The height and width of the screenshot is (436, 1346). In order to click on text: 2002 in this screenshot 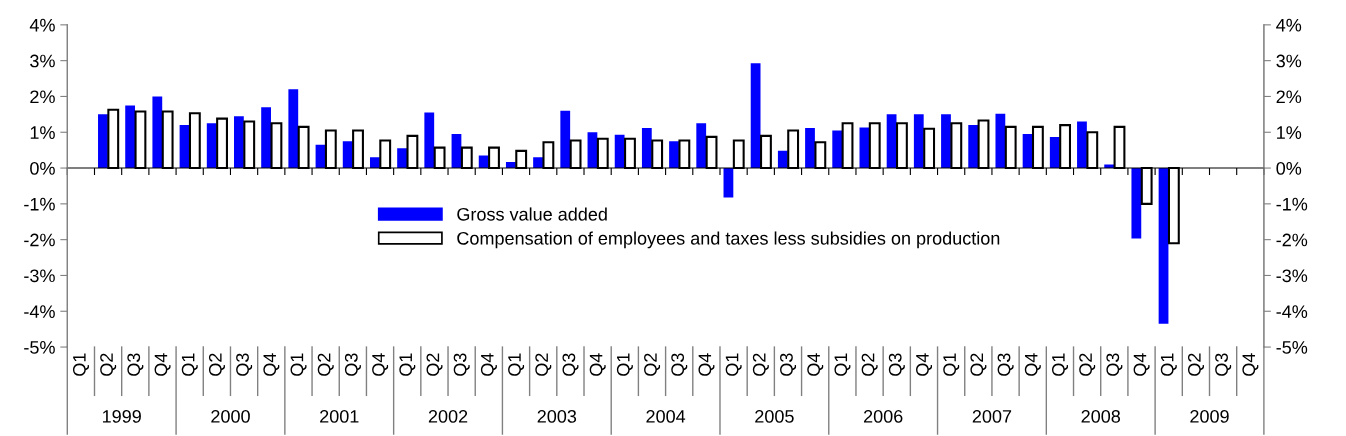, I will do `click(448, 416)`.